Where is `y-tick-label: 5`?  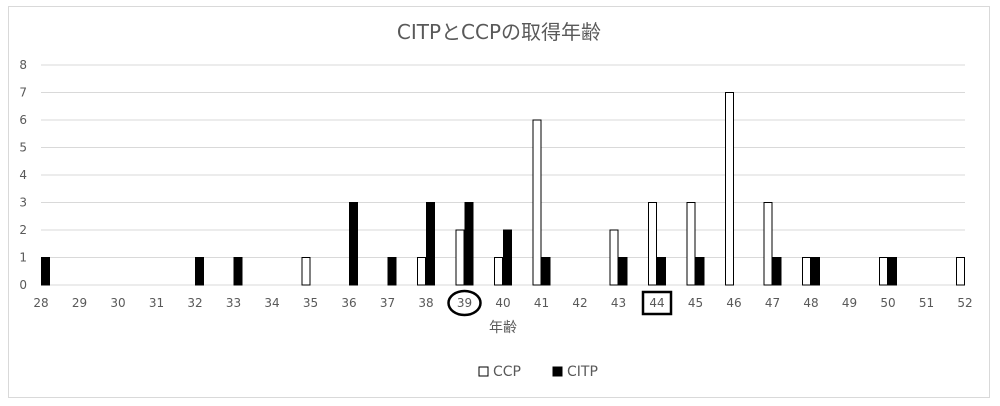
y-tick-label: 5 is located at coordinates (23, 148).